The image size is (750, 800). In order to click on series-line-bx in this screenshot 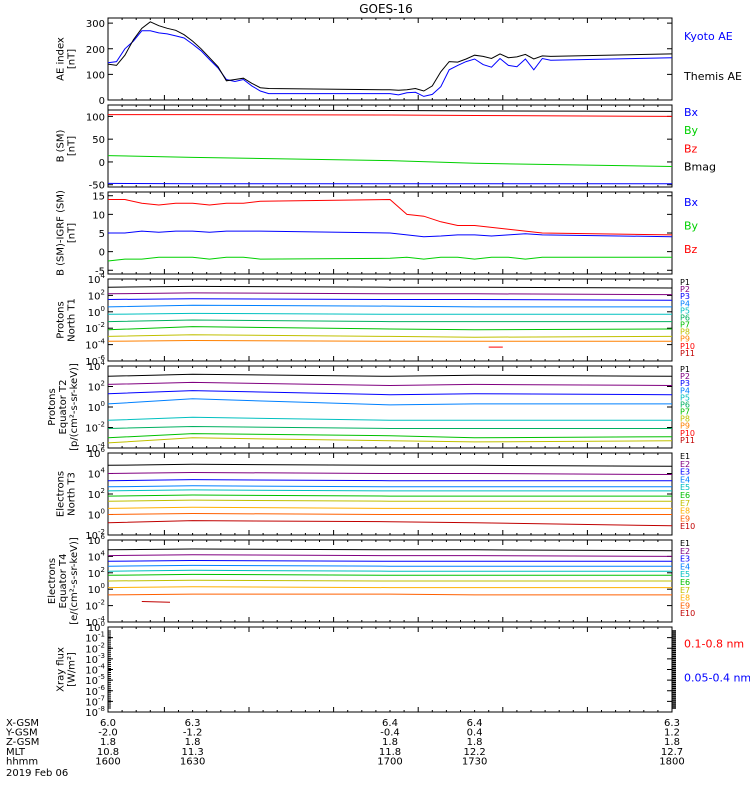, I will do `click(390, 234)`.